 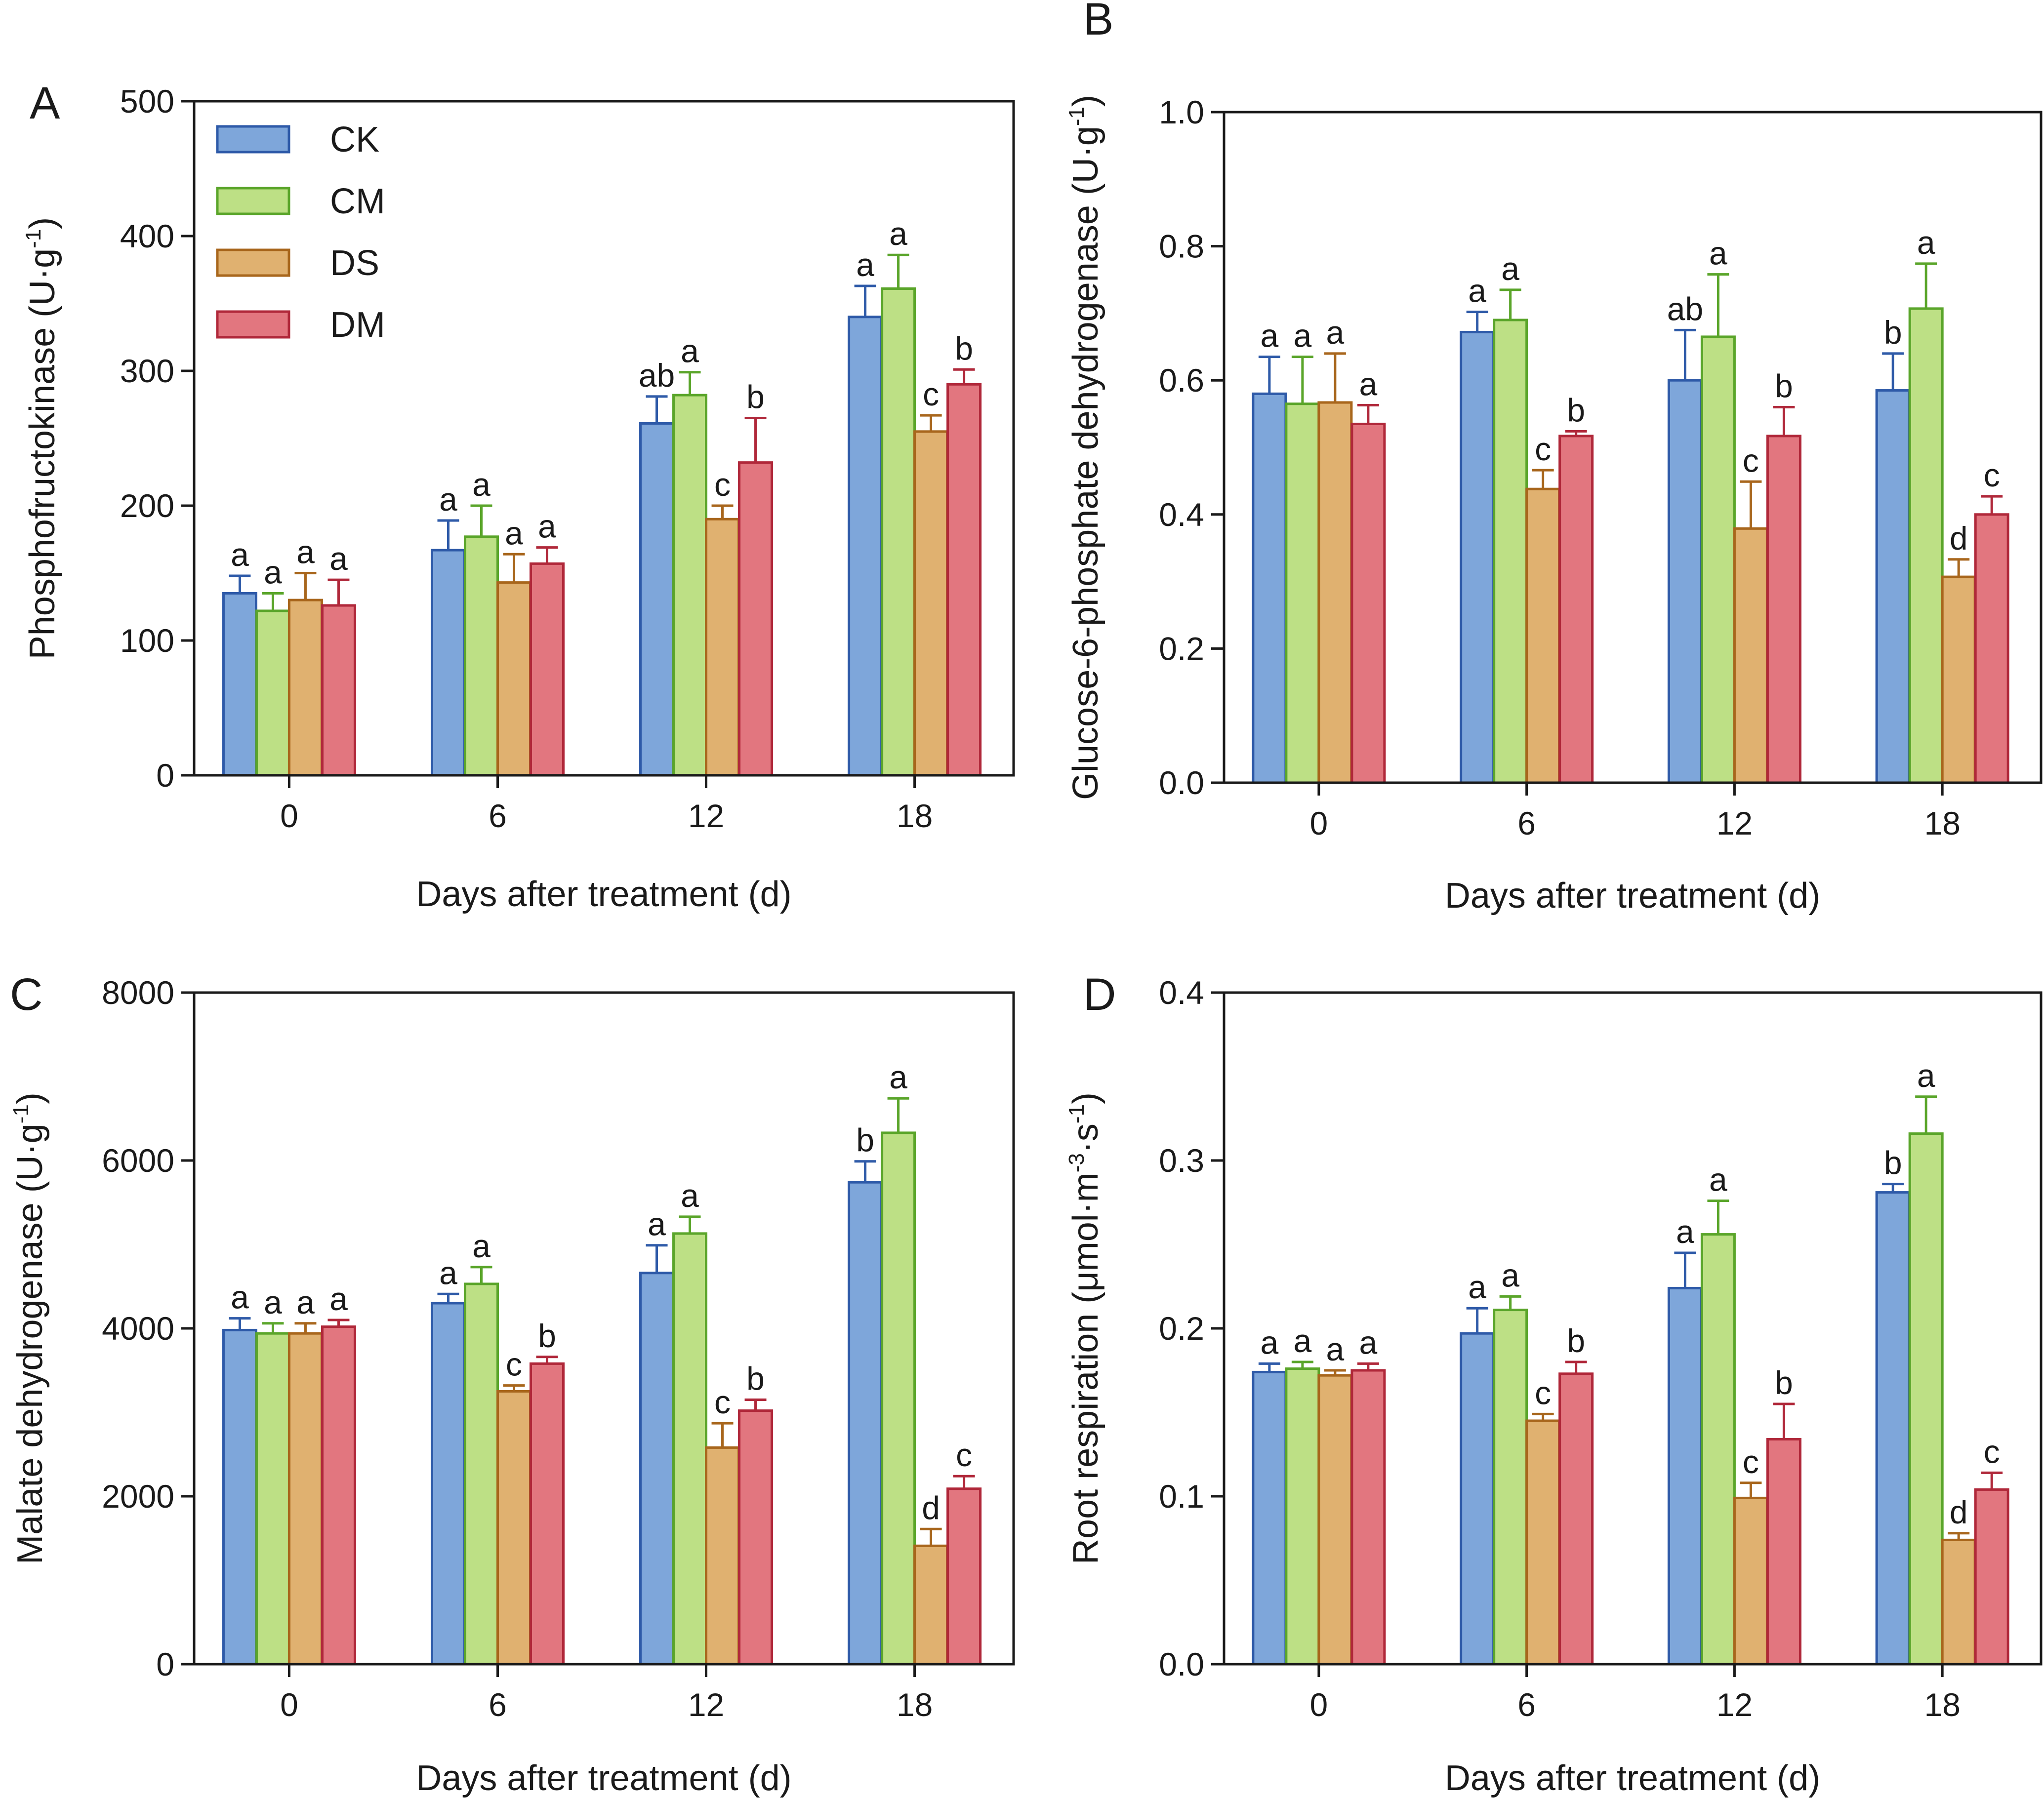 I want to click on x-tick-label: 6, so click(x=498, y=1704).